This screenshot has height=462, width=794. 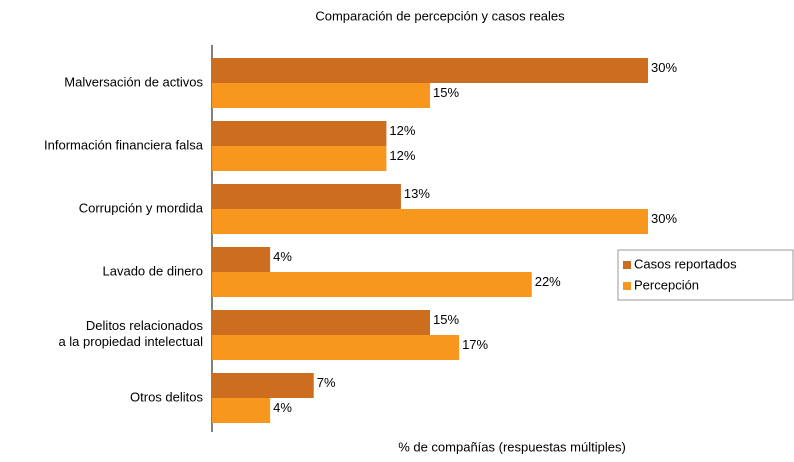 I want to click on y-tick-label: Información financiera falsa, so click(x=124, y=144).